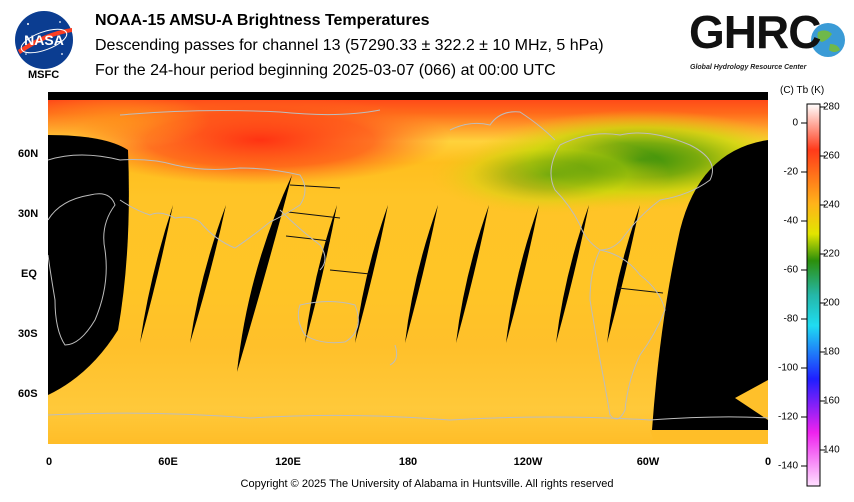 The image size is (854, 502). I want to click on ghrc-logo: GHRC, so click(755, 32).